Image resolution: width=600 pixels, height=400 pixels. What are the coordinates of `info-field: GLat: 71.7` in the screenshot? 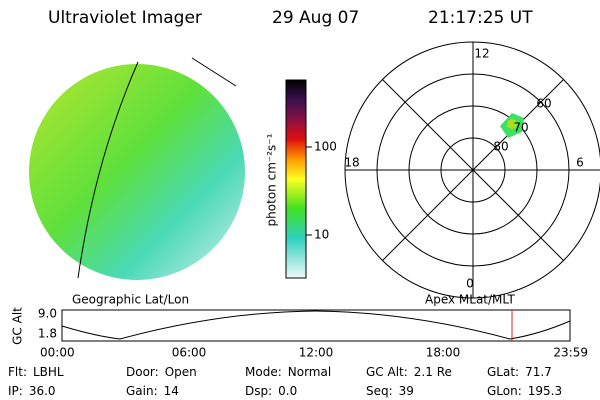 It's located at (519, 372).